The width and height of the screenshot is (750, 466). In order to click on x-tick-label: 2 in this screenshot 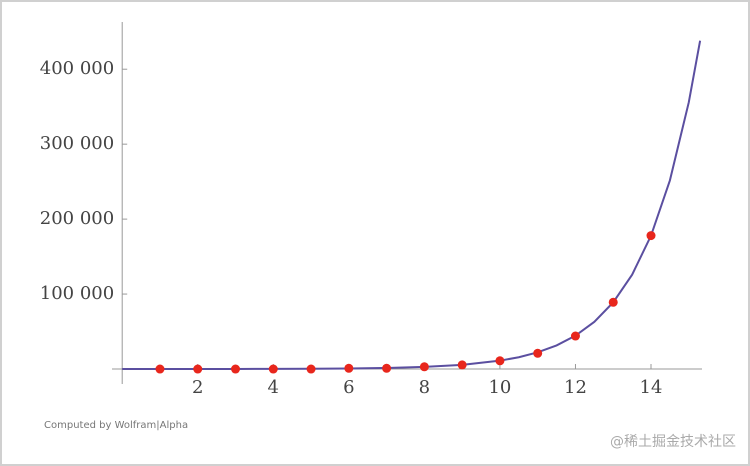, I will do `click(197, 387)`.